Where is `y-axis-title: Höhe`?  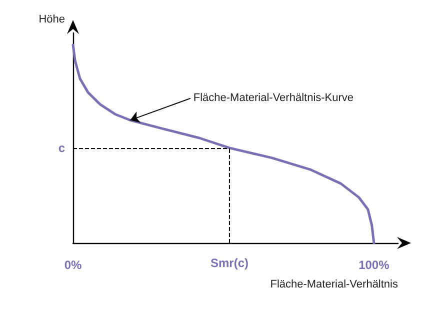
y-axis-title: Höhe is located at coordinates (51, 20).